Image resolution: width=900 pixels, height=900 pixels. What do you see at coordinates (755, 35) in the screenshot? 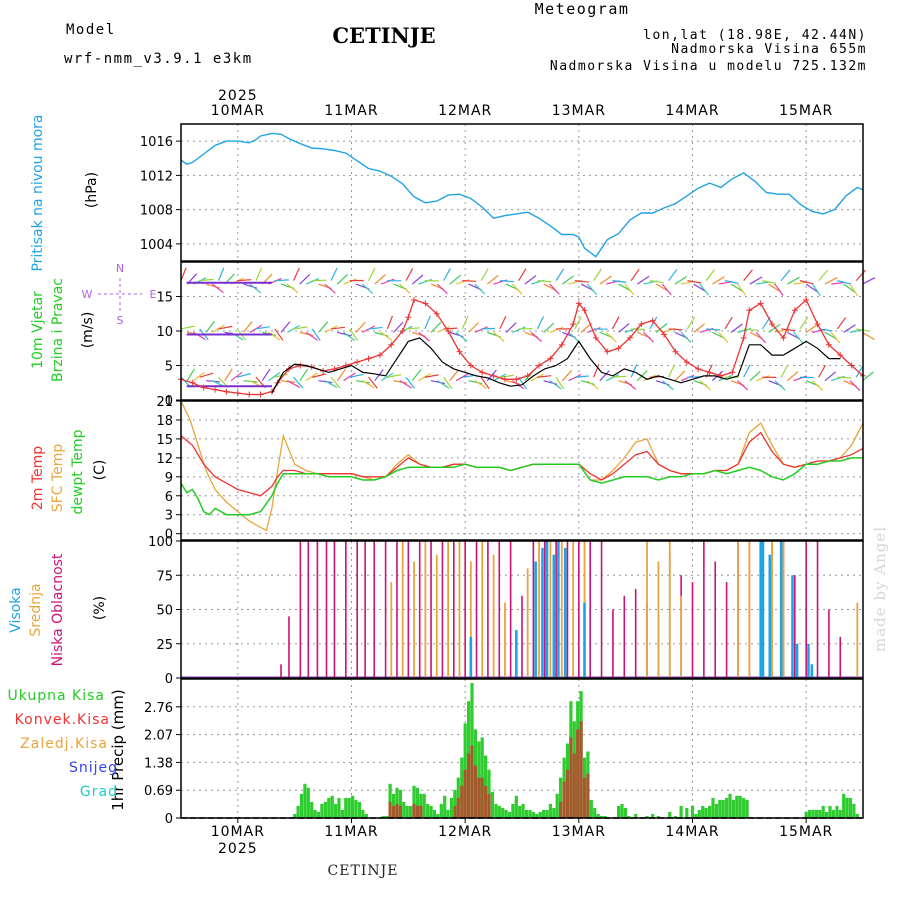
I see `lonlat-label: lon,lat (18.98E, 42.44N)` at bounding box center [755, 35].